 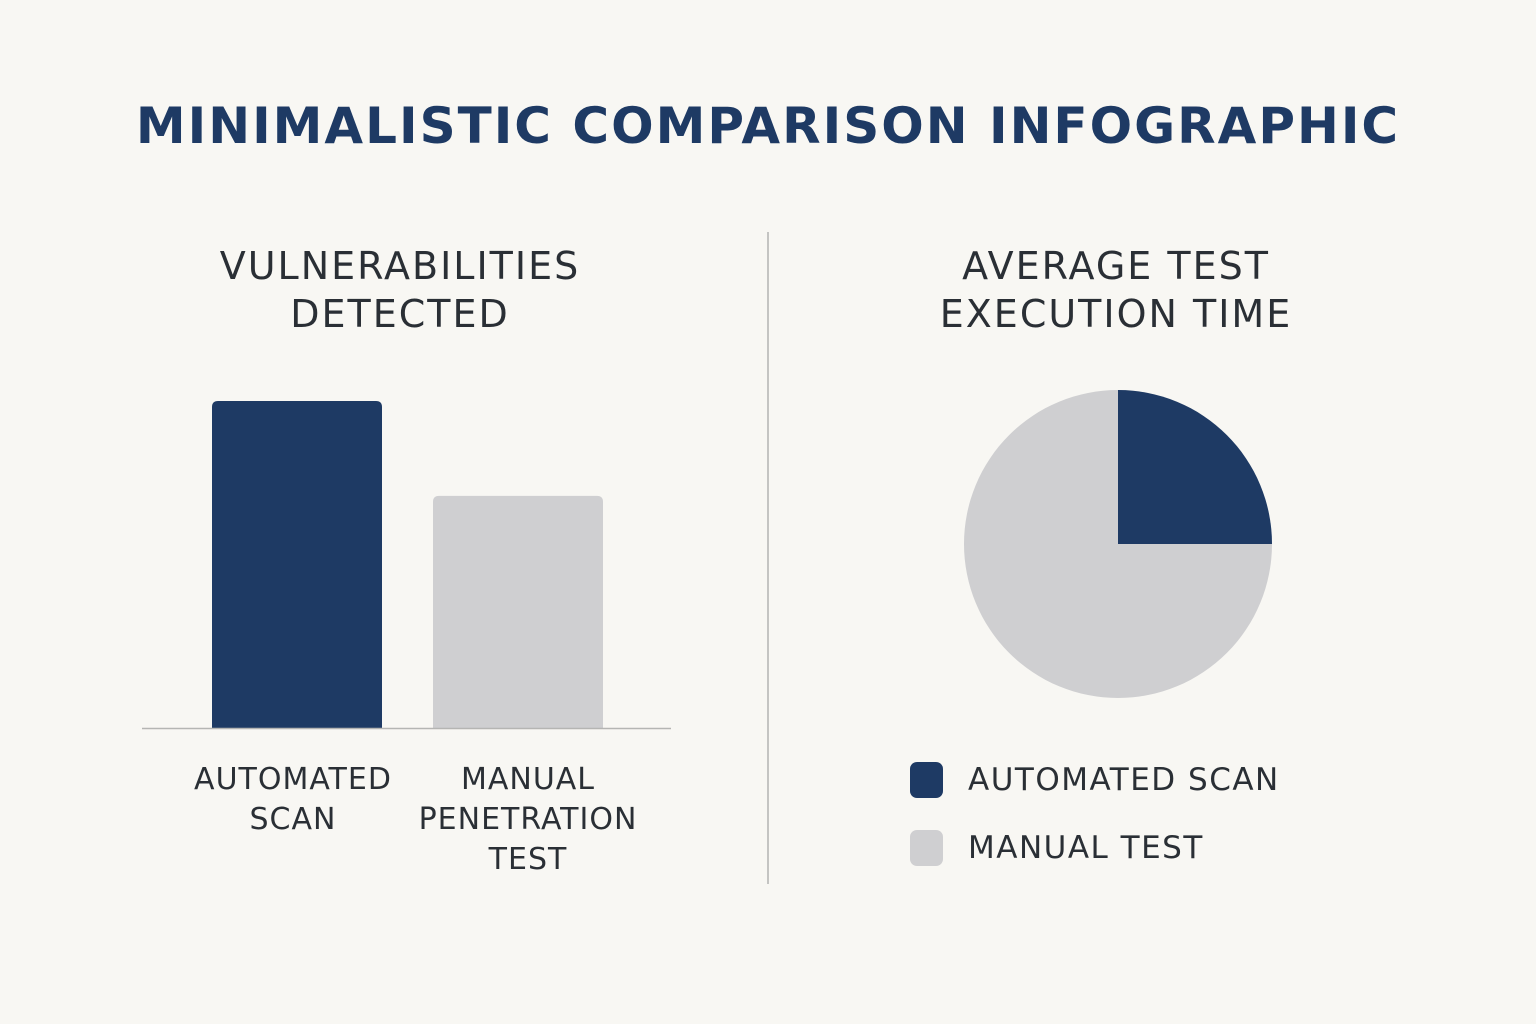 I want to click on pie-chart-title: AVERAGE TEST EXECUTION TIME, so click(x=1116, y=290).